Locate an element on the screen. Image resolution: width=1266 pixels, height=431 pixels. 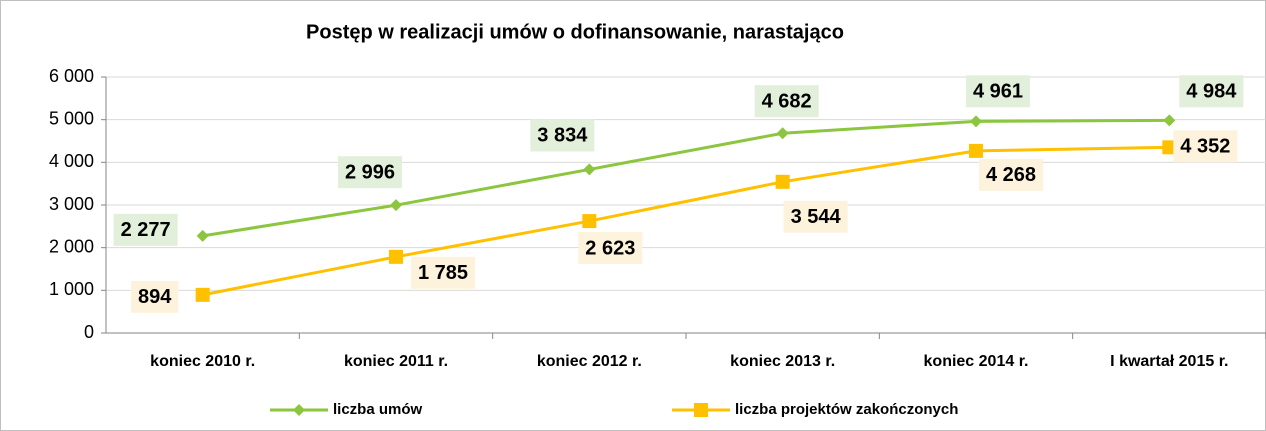
x-tick-label: koniec 2010 r. is located at coordinates (202, 361).